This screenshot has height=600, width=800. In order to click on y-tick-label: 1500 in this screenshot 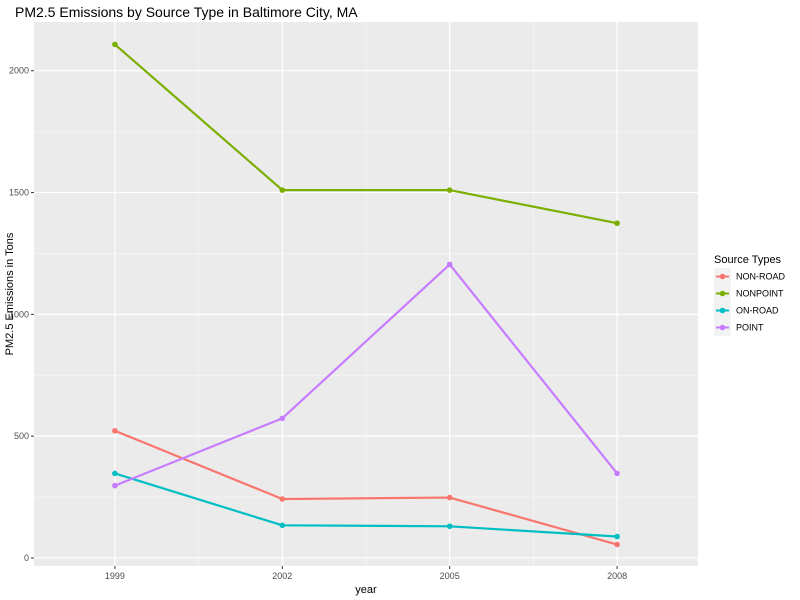, I will do `click(19, 193)`.